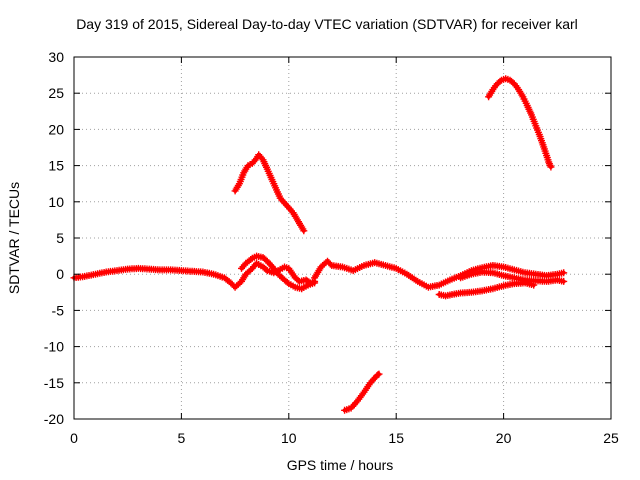  Describe the element at coordinates (56, 129) in the screenshot. I see `y-tick-label: 20` at that location.